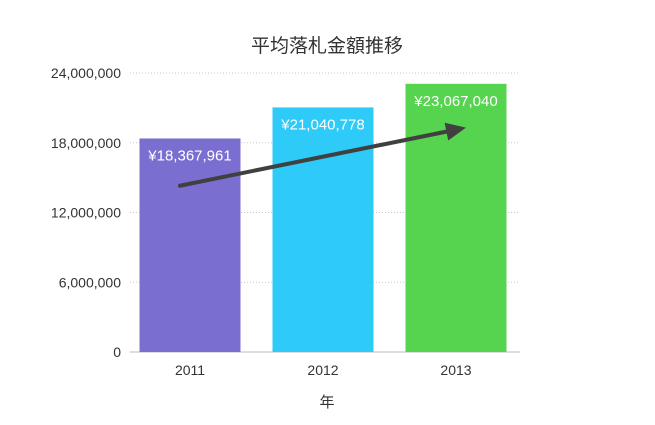  I want to click on data-label: ¥18,367,961, so click(189, 155).